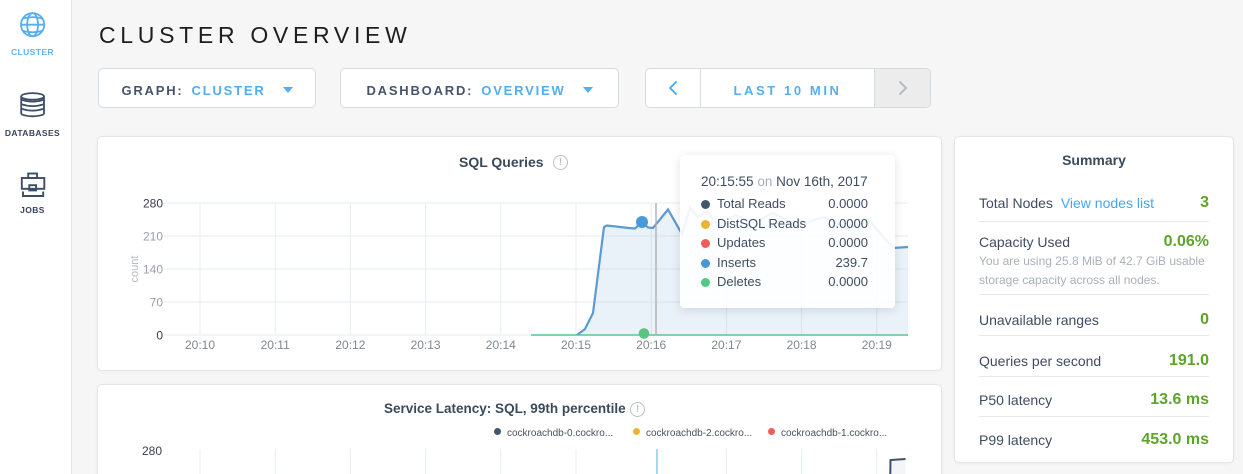 Image resolution: width=1243 pixels, height=474 pixels. Describe the element at coordinates (726, 345) in the screenshot. I see `svg-text: 20:17` at that location.